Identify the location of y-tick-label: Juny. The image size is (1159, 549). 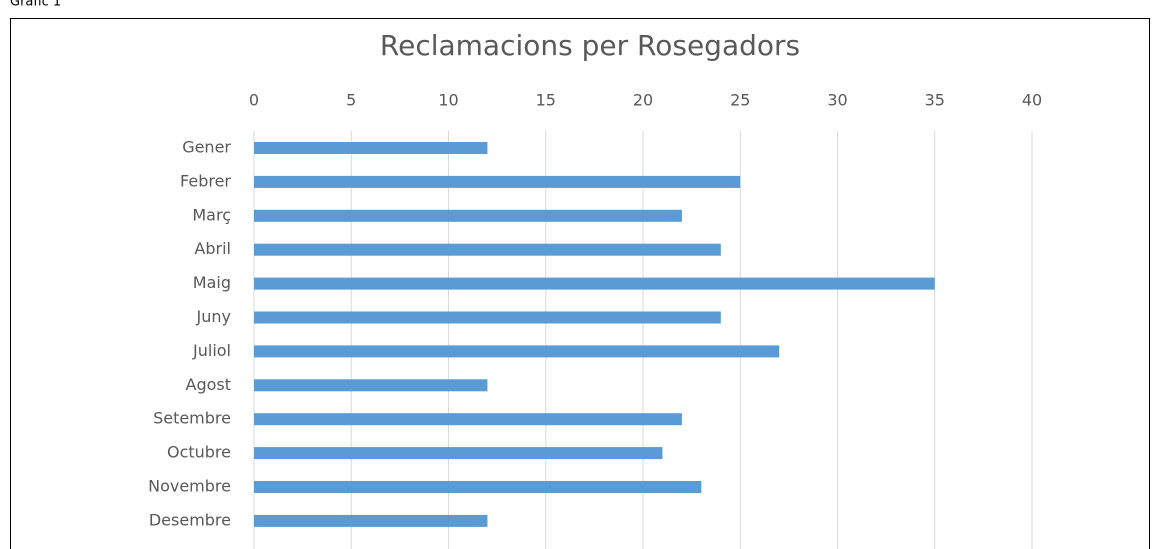
(213, 316).